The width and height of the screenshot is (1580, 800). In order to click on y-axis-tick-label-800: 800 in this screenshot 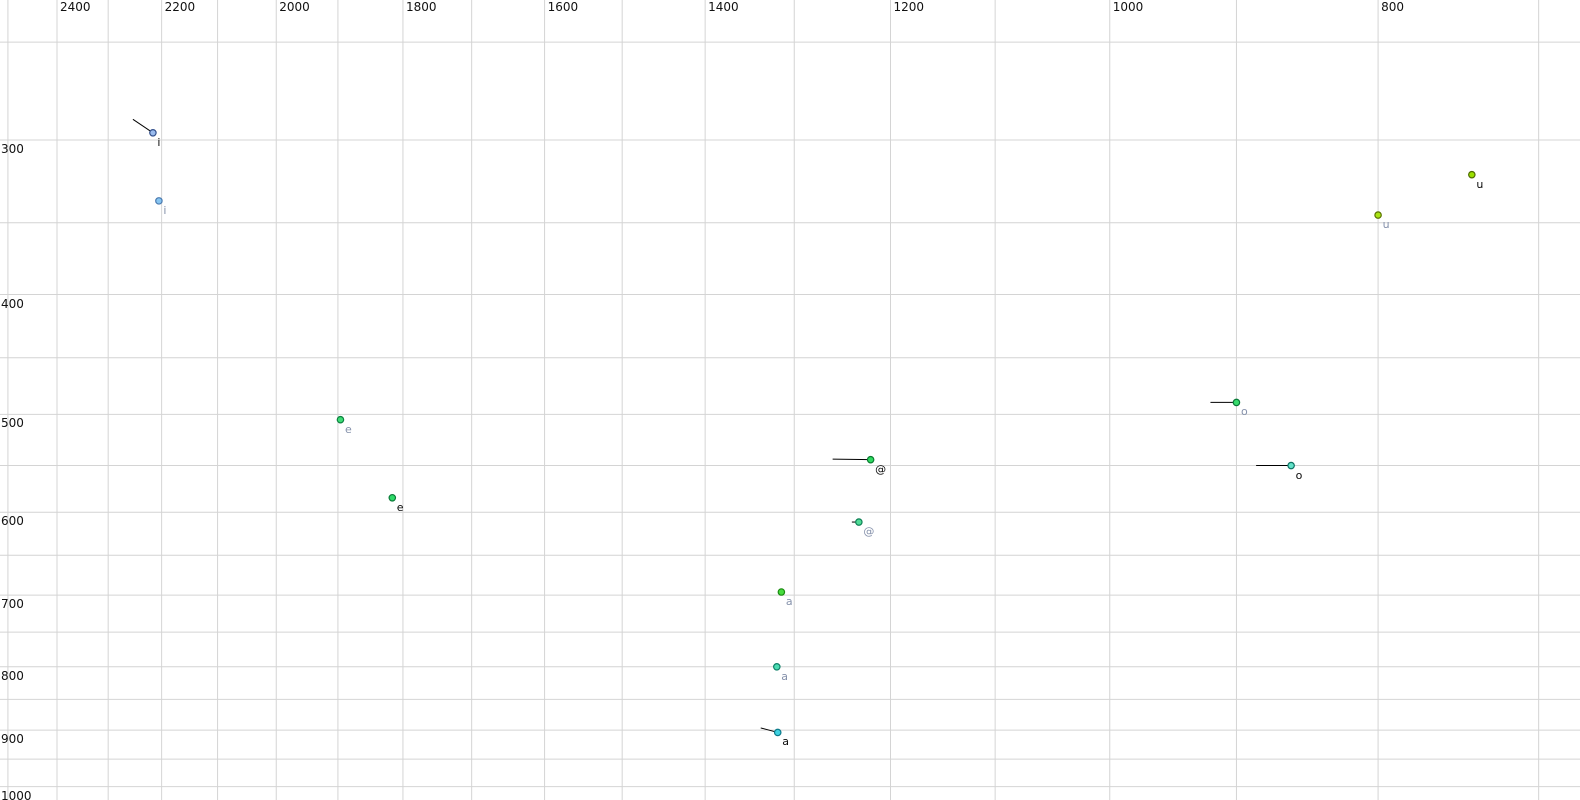, I will do `click(12, 675)`.